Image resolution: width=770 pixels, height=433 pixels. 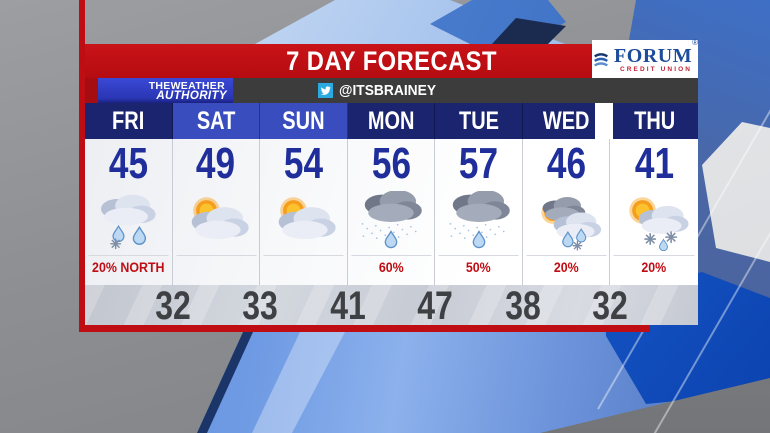 I want to click on low-temp: 38, so click(x=523, y=306).